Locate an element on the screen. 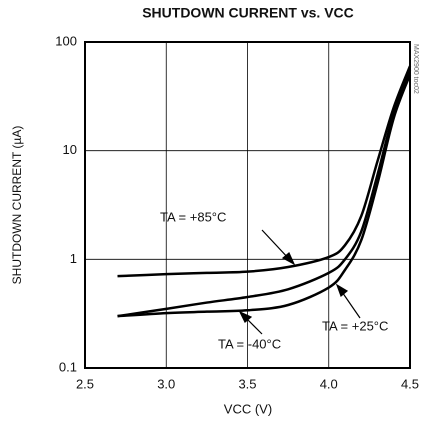  y-tick-label: 0.1 is located at coordinates (68, 366).